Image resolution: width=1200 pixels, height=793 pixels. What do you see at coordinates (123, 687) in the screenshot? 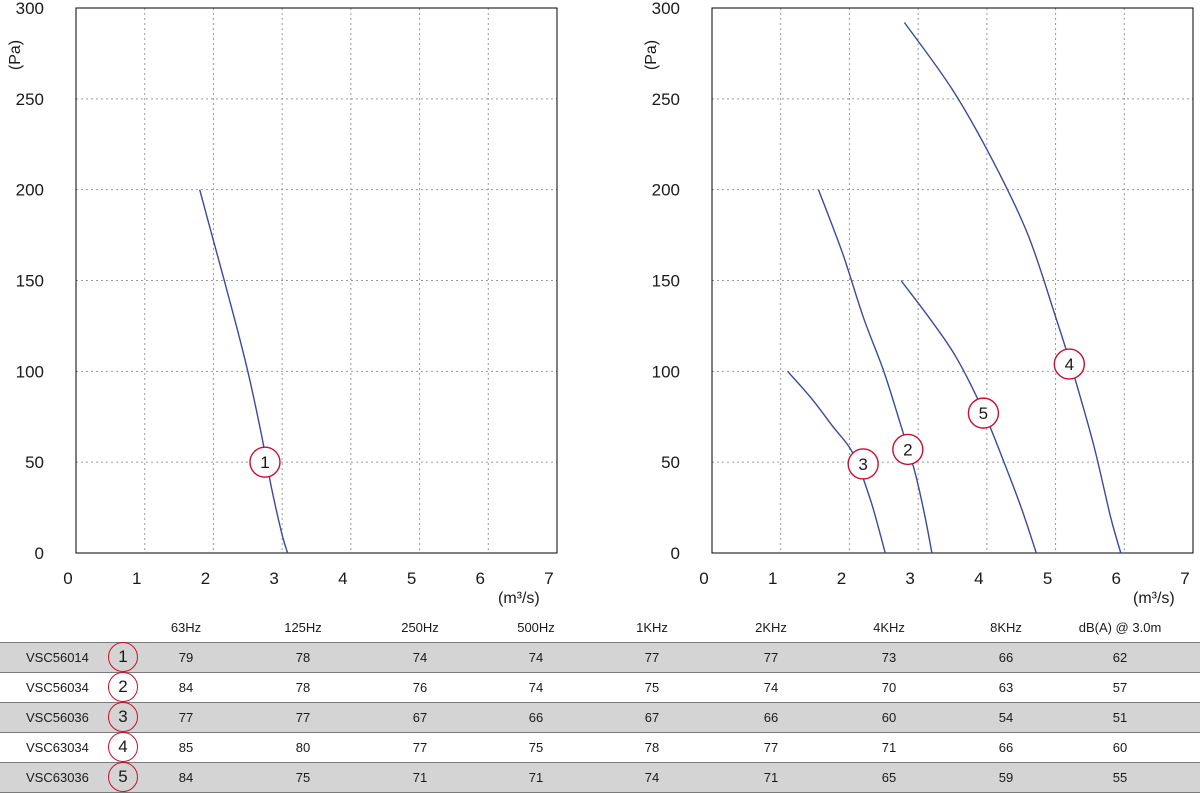
I see `curve-number-badge: 2` at bounding box center [123, 687].